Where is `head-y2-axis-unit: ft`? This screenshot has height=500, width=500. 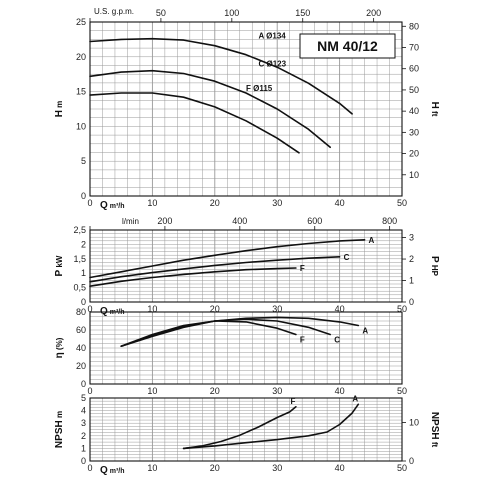
head-y2-axis-unit: ft is located at coordinates (434, 113).